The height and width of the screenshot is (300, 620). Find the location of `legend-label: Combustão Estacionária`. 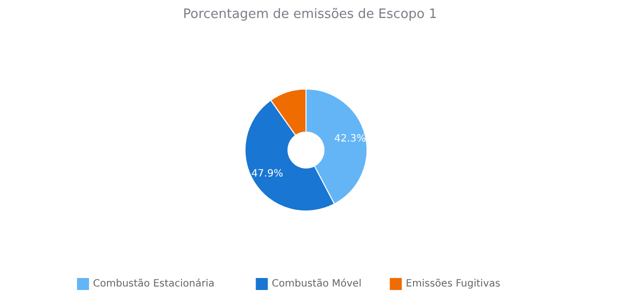

legend-label: Combustão Estacionária is located at coordinates (154, 284).